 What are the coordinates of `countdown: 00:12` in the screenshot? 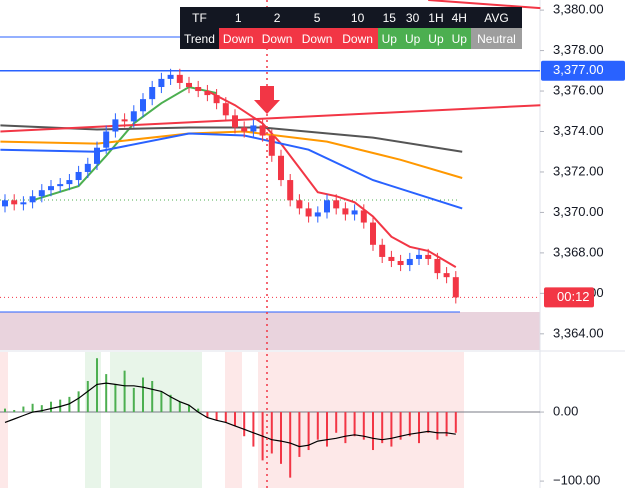 It's located at (573, 296).